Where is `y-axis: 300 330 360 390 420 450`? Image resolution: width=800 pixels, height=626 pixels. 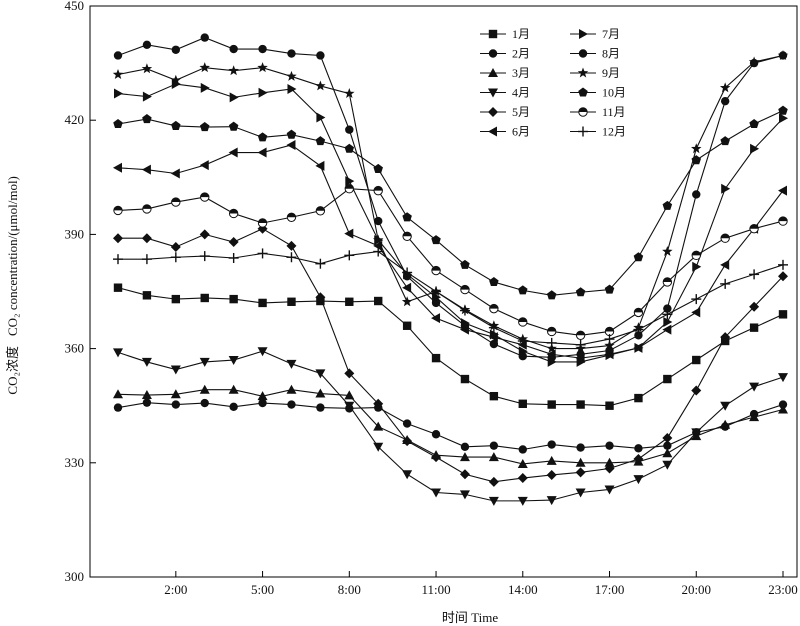
y-axis: 300 330 360 390 420 450 is located at coordinates (80, 292).